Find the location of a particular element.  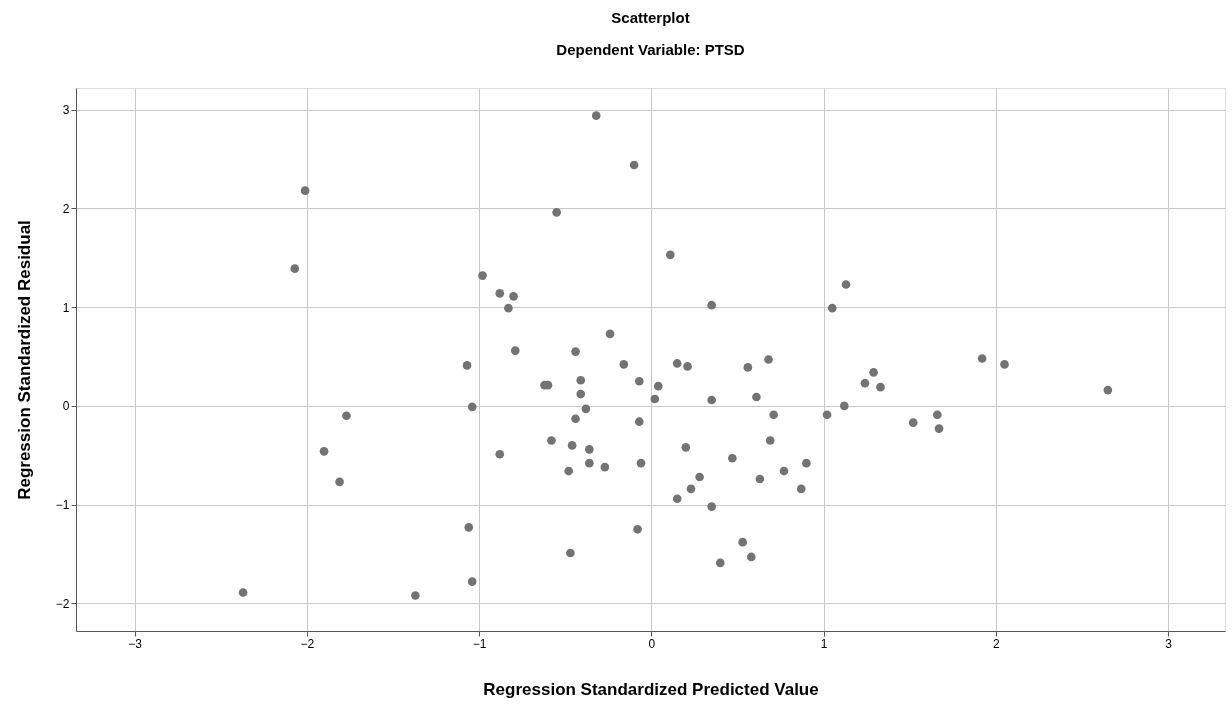

x-tick-label: 0 is located at coordinates (652, 643).